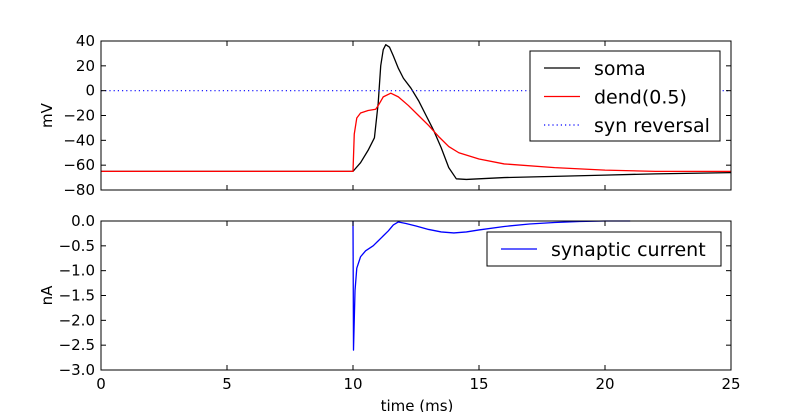  What do you see at coordinates (79, 165) in the screenshot?
I see `y-tick-label-0-5: −60` at bounding box center [79, 165].